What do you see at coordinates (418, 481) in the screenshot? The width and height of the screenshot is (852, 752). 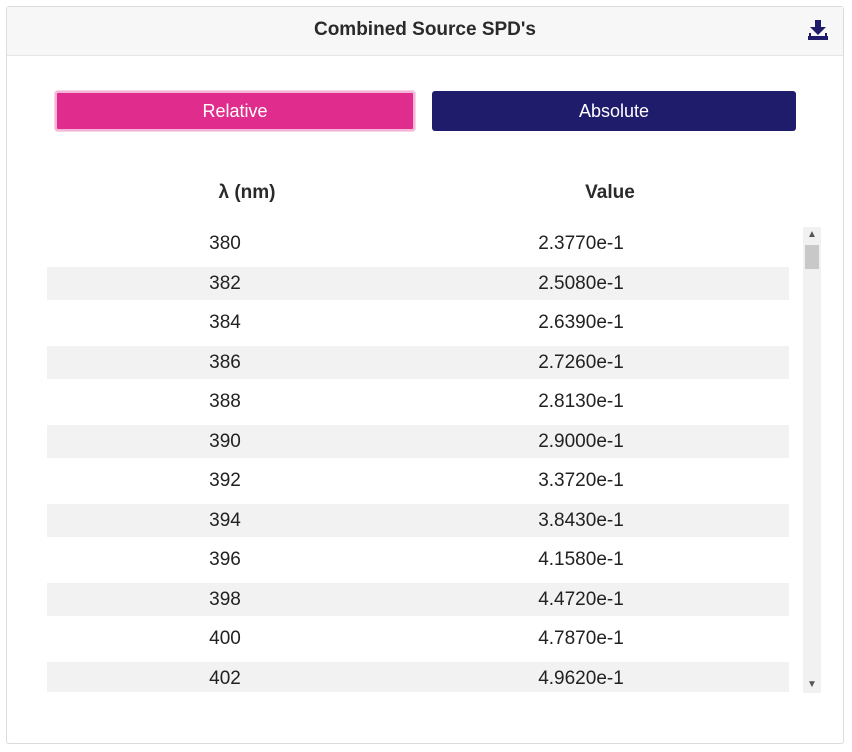 I see `table-row: 392 3.3720e-1` at bounding box center [418, 481].